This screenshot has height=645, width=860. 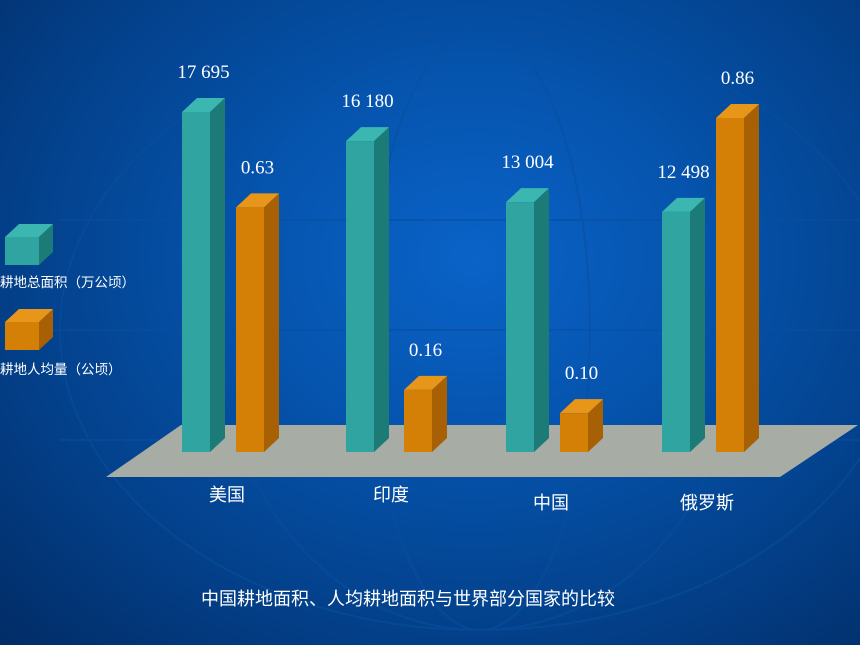 I want to click on value-label-per-capita: 0.16, so click(x=425, y=350).